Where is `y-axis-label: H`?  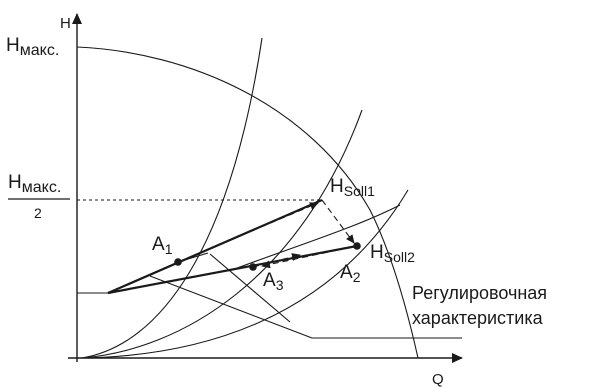 y-axis-label: H is located at coordinates (65, 23).